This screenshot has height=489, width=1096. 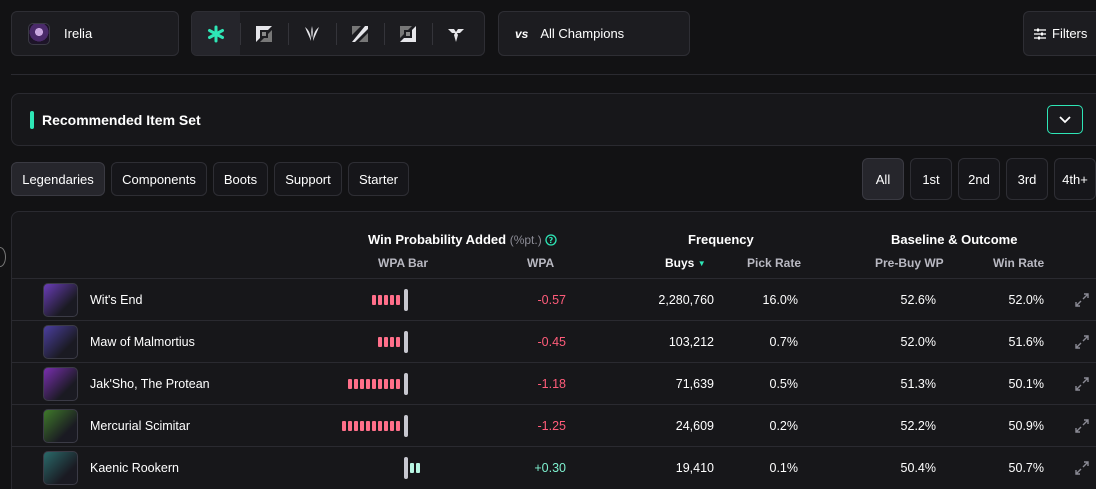 I want to click on tab-support: Support, so click(x=308, y=179).